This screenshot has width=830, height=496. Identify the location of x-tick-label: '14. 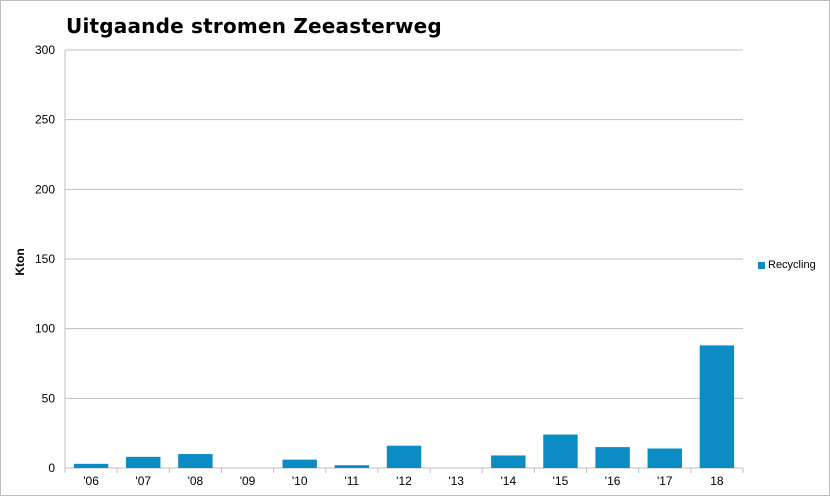
(508, 481).